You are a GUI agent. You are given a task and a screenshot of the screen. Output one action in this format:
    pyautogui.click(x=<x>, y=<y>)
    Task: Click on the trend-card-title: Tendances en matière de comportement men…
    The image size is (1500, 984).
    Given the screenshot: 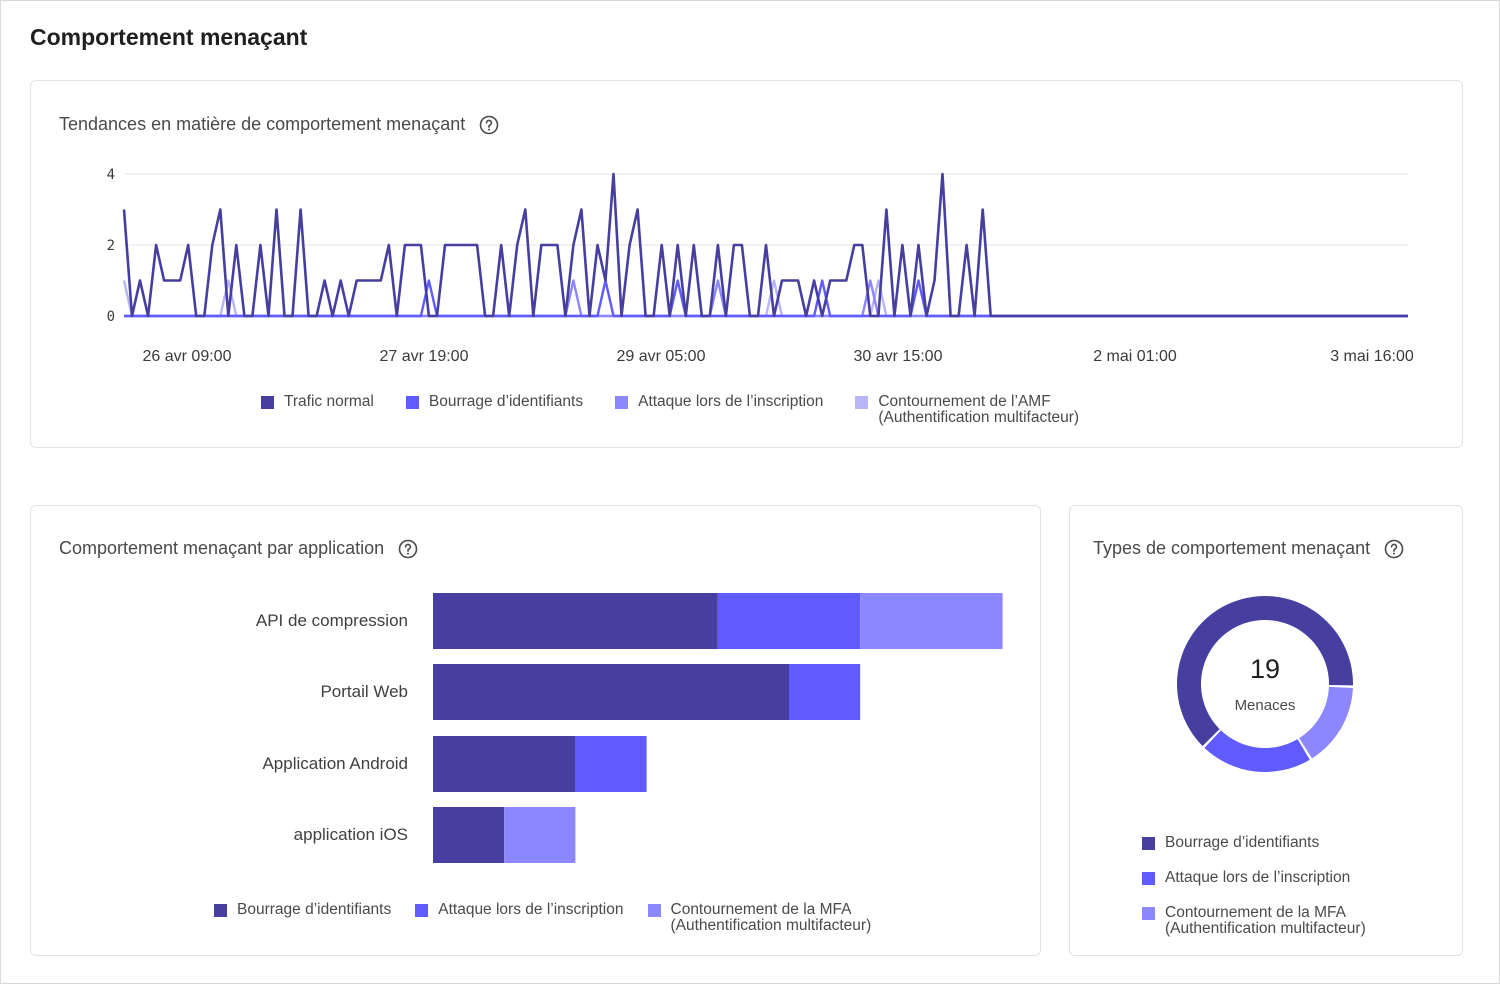 What is the action you would take?
    pyautogui.click(x=262, y=124)
    